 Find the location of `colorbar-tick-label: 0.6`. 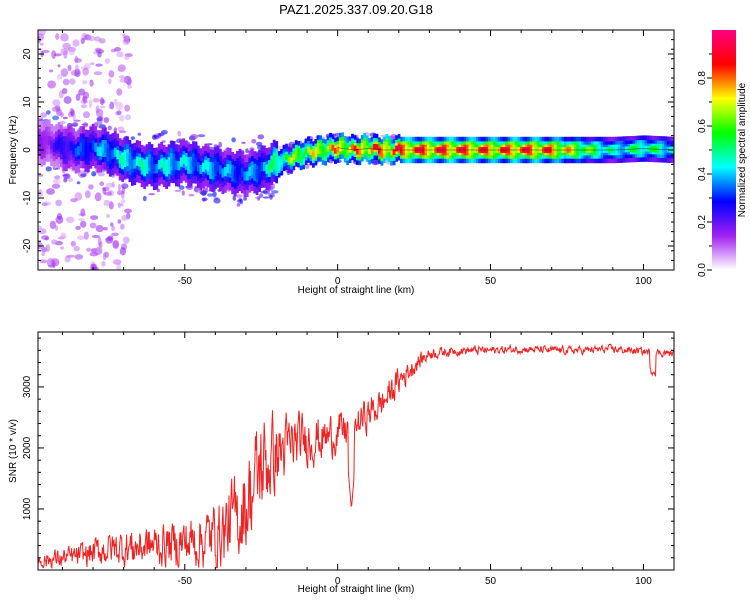

colorbar-tick-label: 0.6 is located at coordinates (702, 126).